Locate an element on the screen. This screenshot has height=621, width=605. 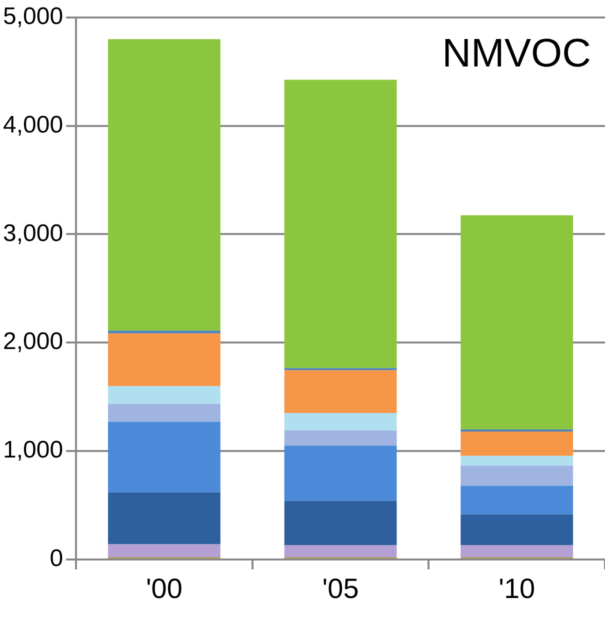
chart-title: NMVOC is located at coordinates (516, 53).